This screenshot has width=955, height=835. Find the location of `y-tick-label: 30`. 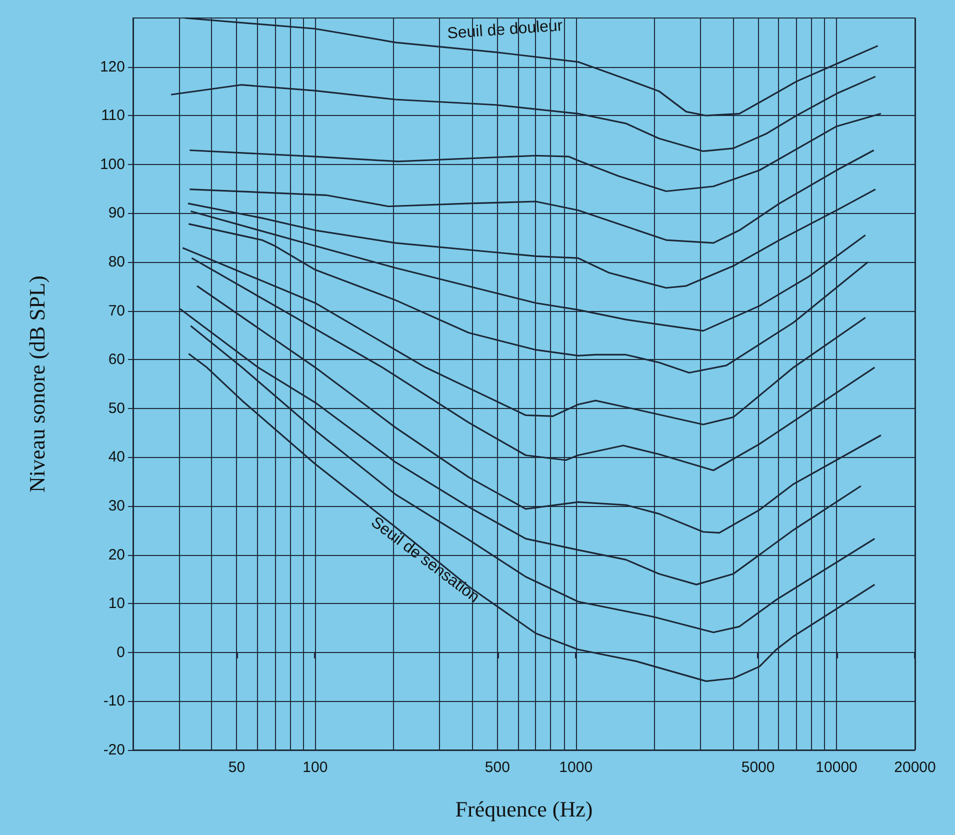

y-tick-label: 30 is located at coordinates (116, 506).